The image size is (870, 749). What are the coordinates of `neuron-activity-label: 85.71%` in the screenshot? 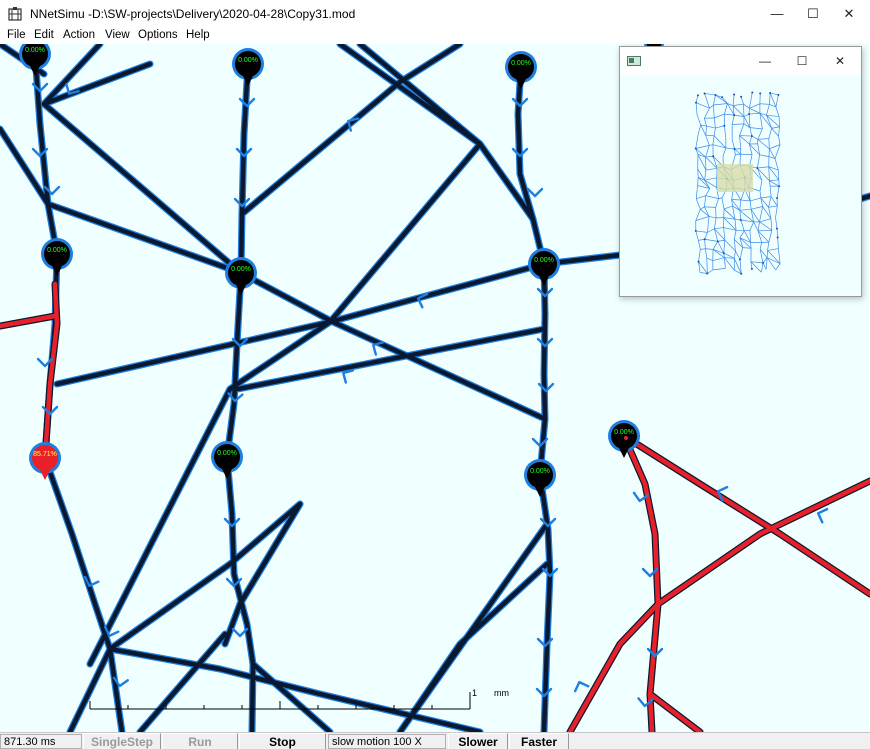 It's located at (45, 454).